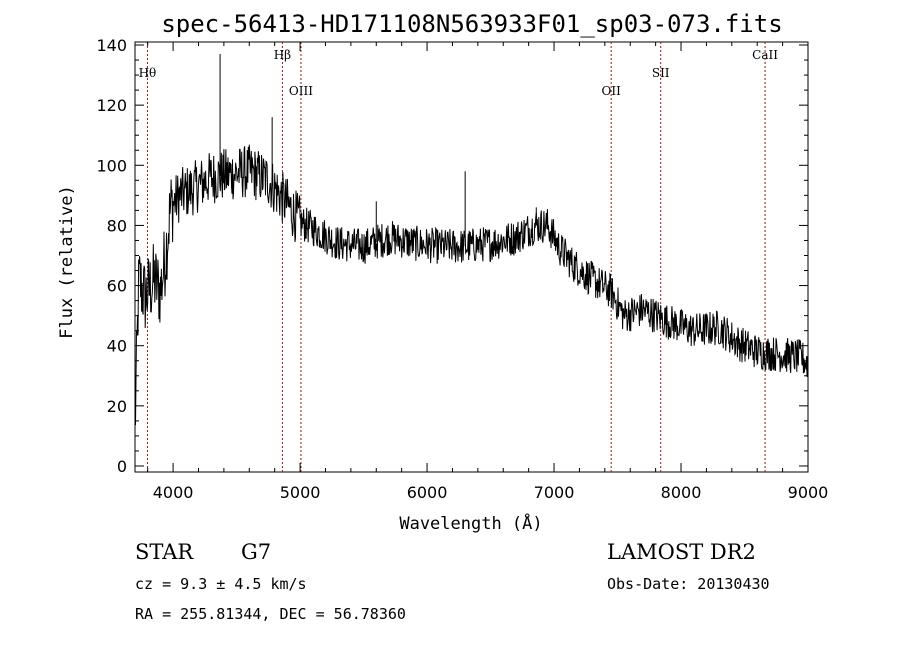 This screenshot has height=649, width=900. Describe the element at coordinates (427, 492) in the screenshot. I see `x-tick-label: 6000` at that location.